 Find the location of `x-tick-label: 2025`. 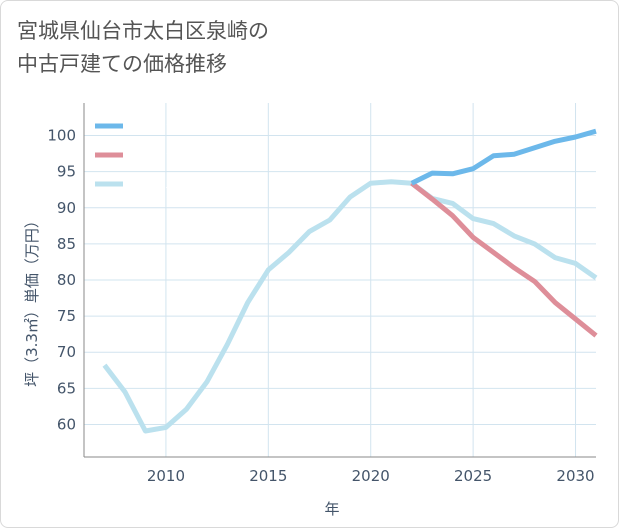

x-tick-label: 2025 is located at coordinates (473, 476).